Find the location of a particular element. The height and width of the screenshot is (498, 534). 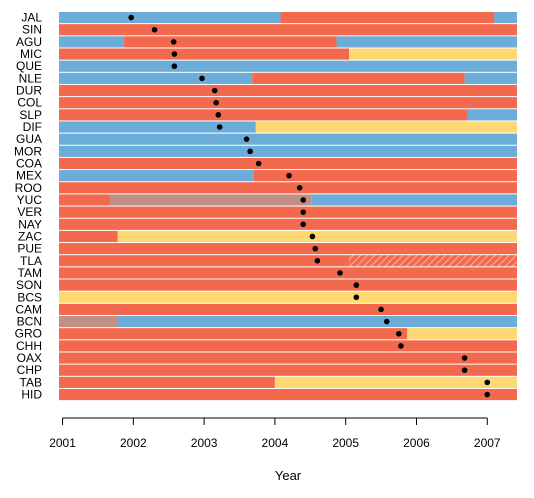

state-label-ver: VER is located at coordinates (29, 212).